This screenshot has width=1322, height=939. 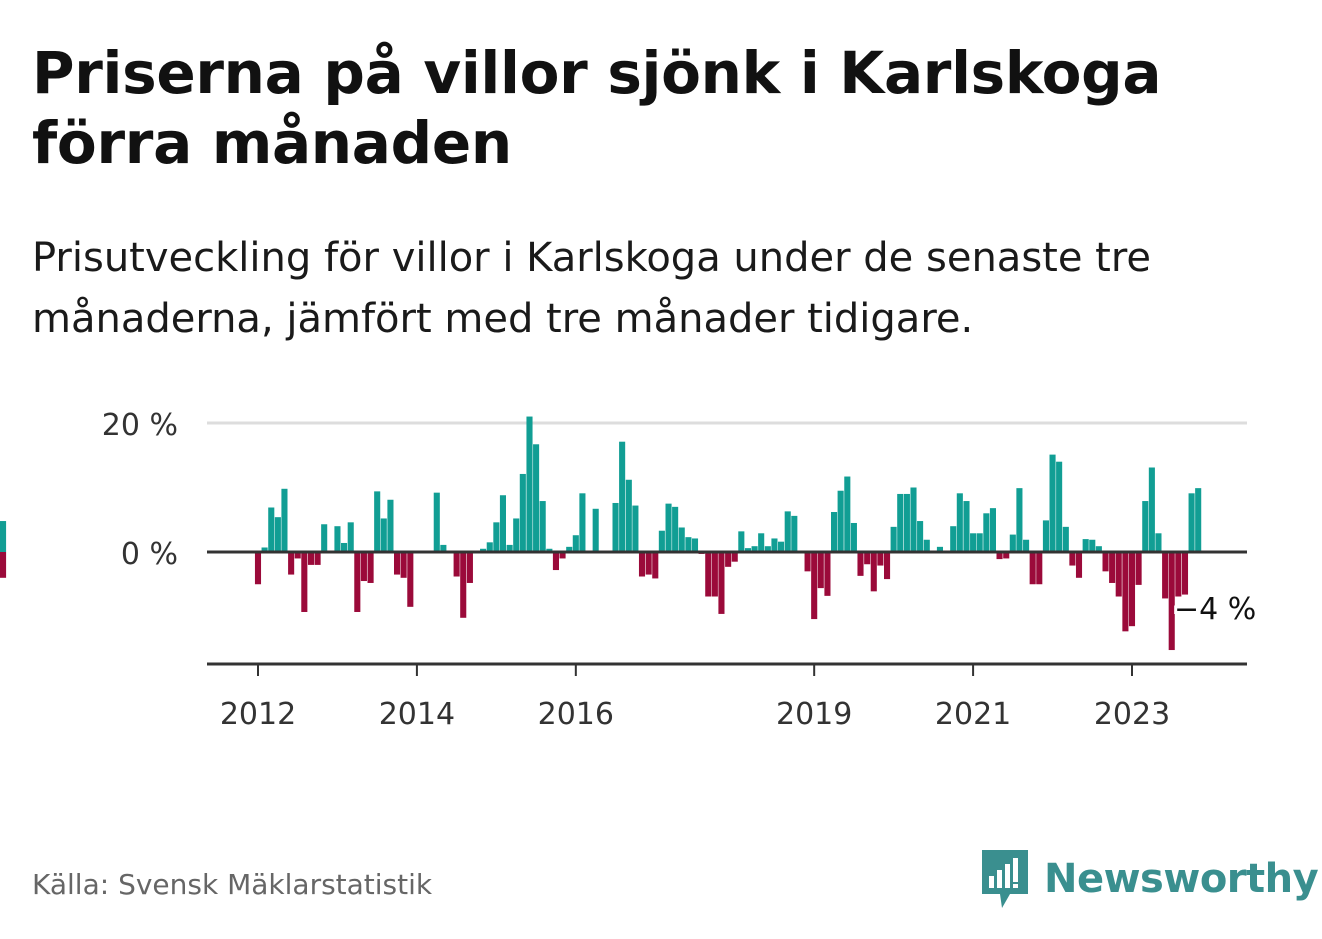 What do you see at coordinates (258, 714) in the screenshot?
I see `x-tick-label: 2012` at bounding box center [258, 714].